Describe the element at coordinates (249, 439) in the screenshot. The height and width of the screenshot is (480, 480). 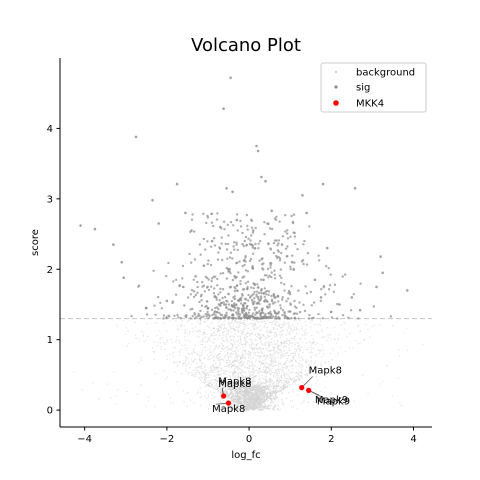
I see `x-tick-label: 0` at that location.